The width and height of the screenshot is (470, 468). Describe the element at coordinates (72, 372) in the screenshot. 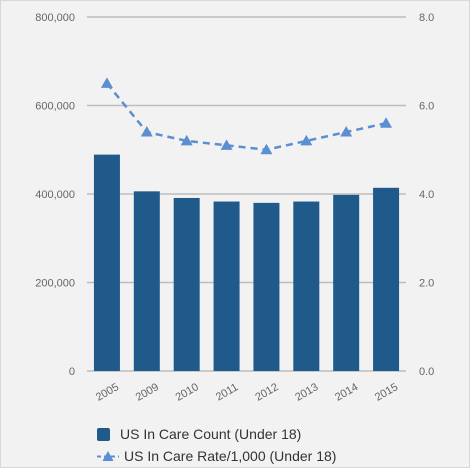

I see `left-axis-tick-label: 0` at that location.